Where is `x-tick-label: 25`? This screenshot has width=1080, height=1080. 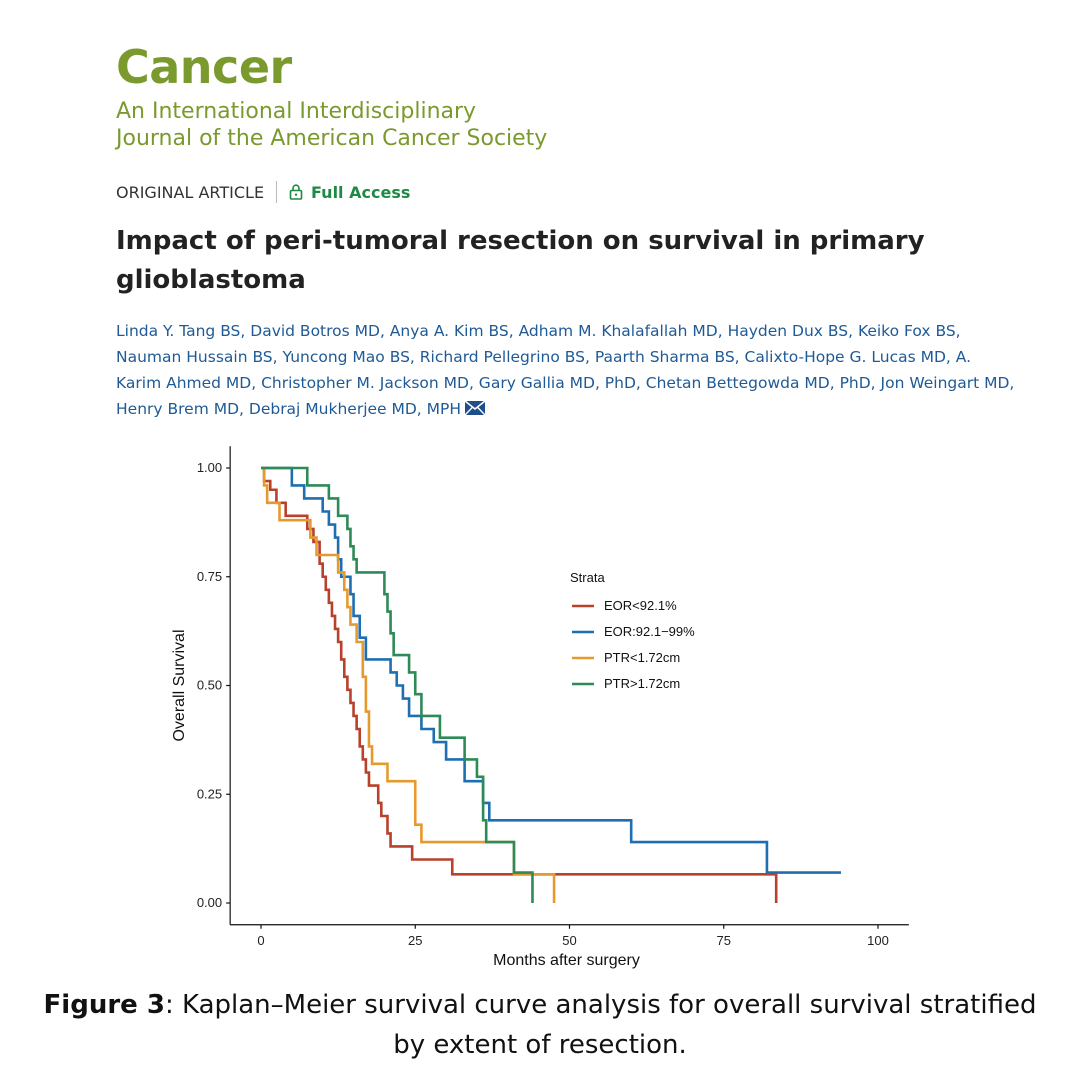 x-tick-label: 25 is located at coordinates (415, 940).